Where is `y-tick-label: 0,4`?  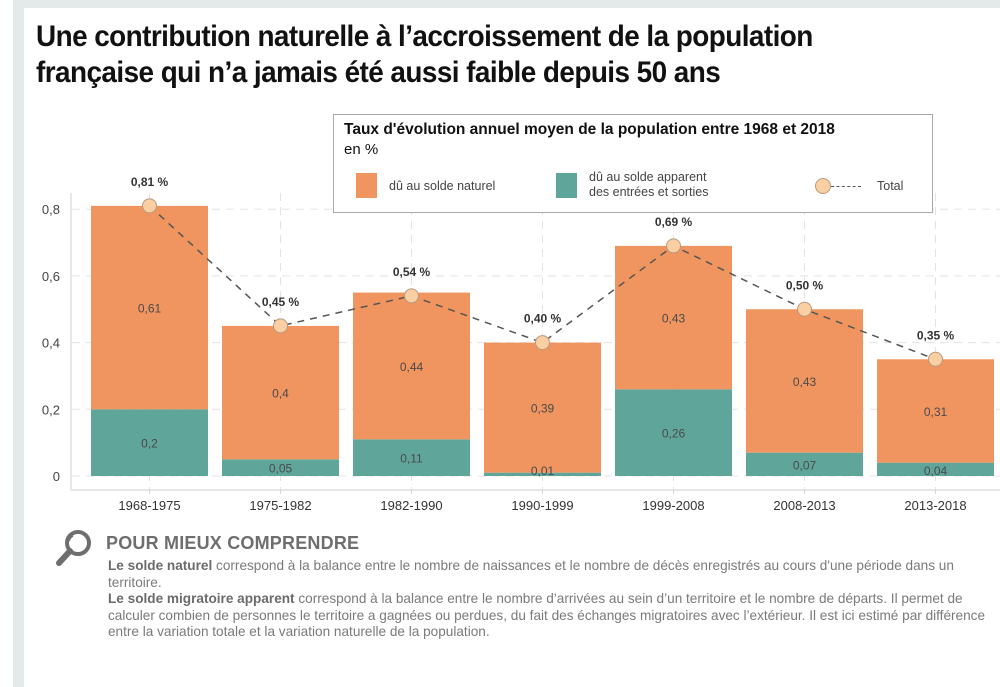 y-tick-label: 0,4 is located at coordinates (51, 343).